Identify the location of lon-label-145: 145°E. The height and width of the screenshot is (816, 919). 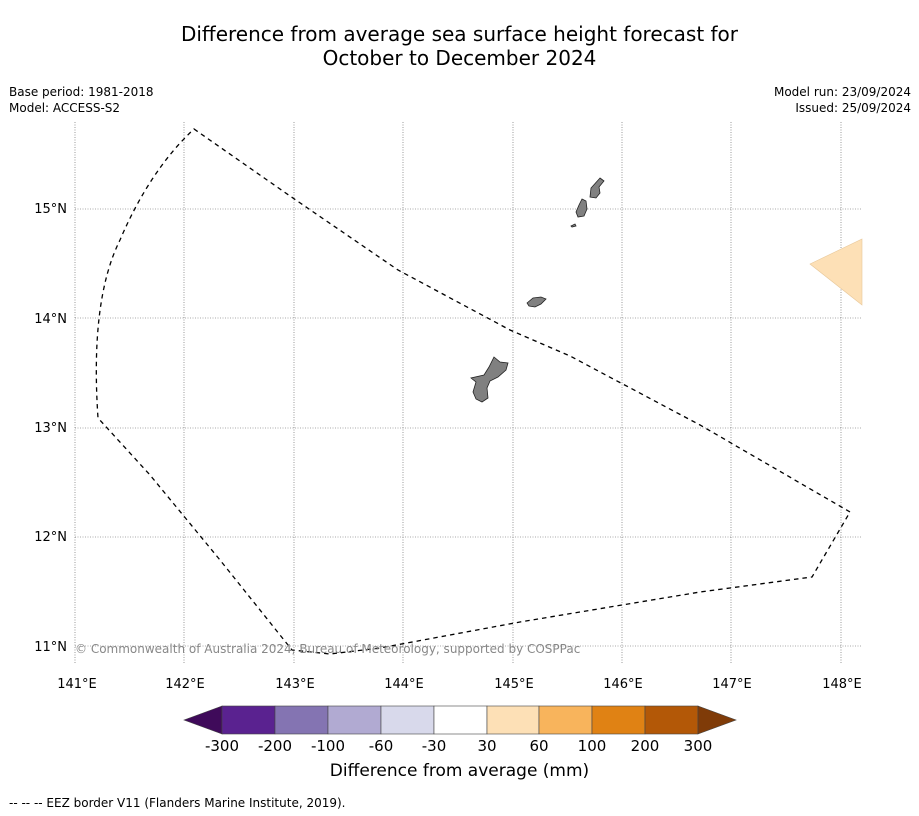
(514, 684).